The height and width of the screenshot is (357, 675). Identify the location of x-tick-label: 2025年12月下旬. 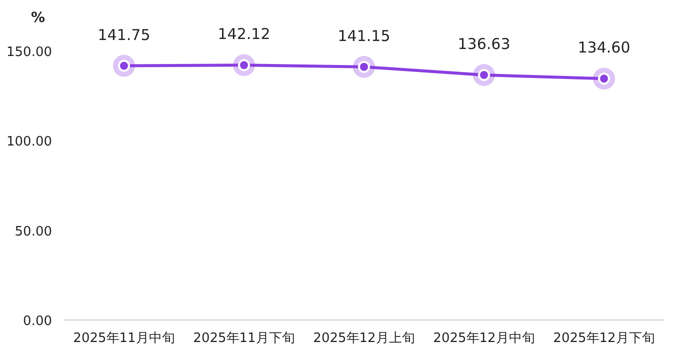
(604, 338).